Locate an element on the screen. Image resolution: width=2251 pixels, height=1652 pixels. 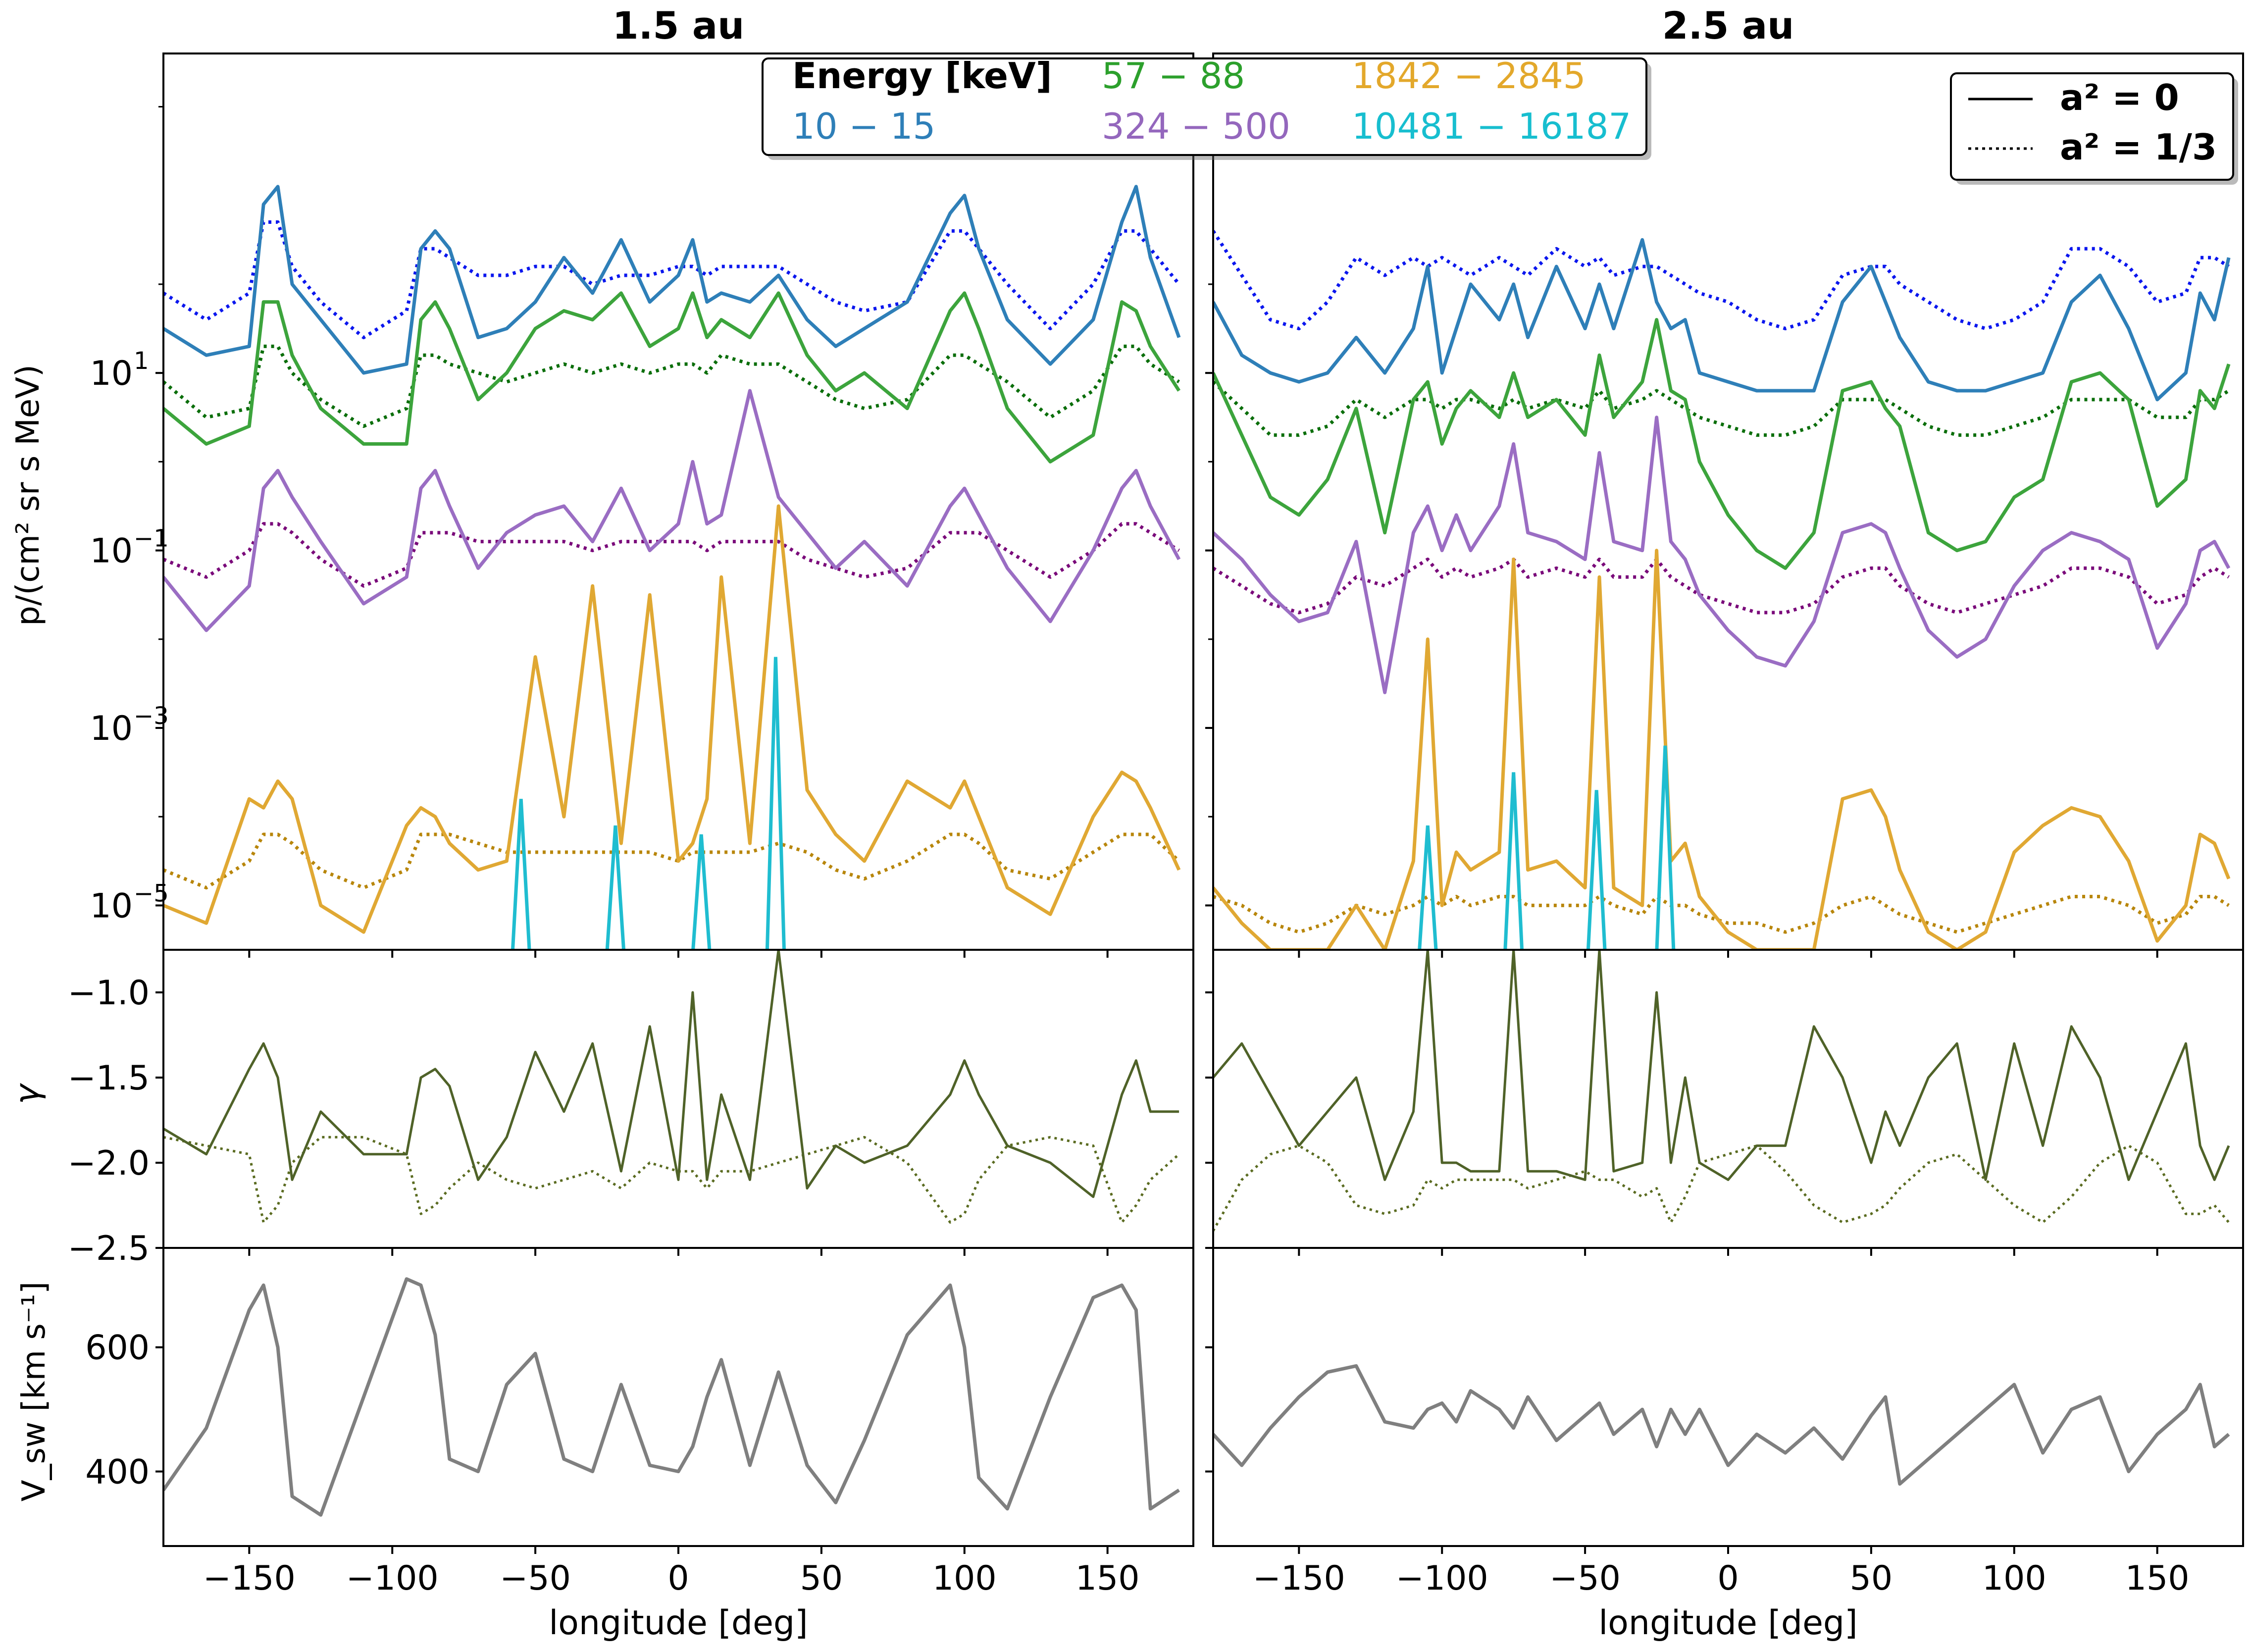
xtick-label-right-1: −100 is located at coordinates (1442, 1578).